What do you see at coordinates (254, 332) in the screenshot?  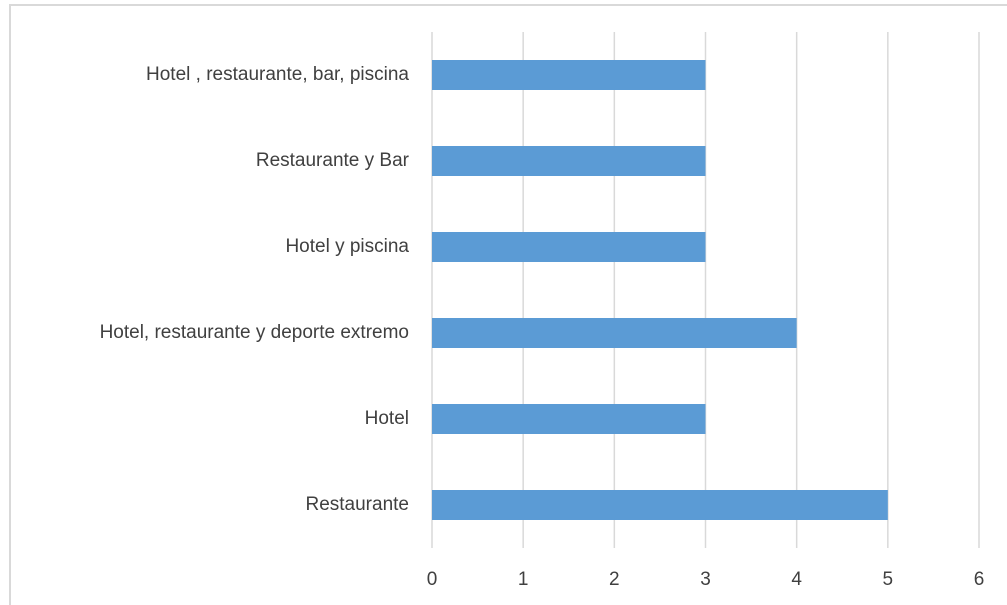 I see `y-tick-label: Hotel, restaurante y deporte extremo` at bounding box center [254, 332].